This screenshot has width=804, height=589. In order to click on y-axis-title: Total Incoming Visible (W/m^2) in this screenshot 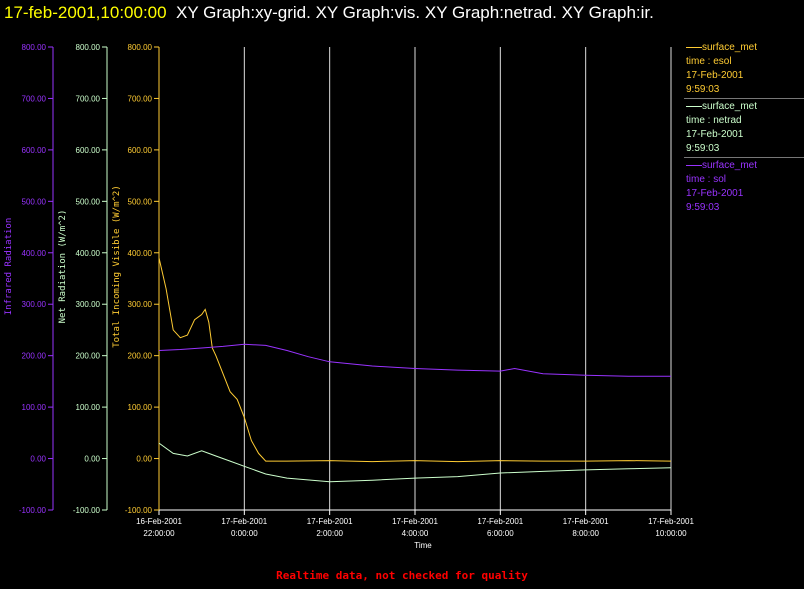, I will do `click(117, 266)`.